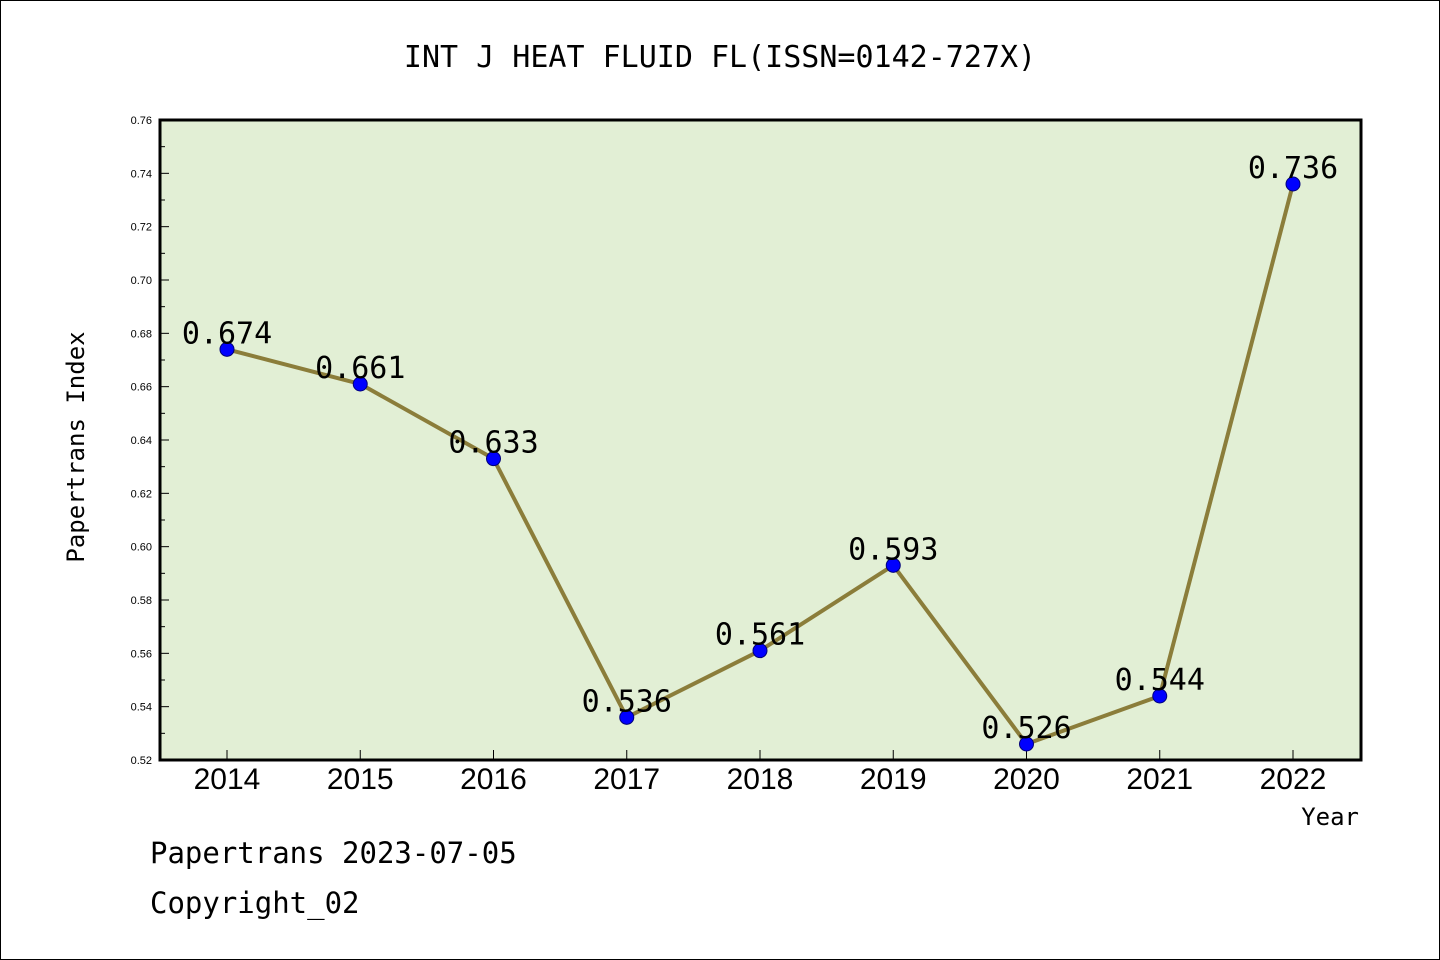  Describe the element at coordinates (1293, 779) in the screenshot. I see `x-tick-label: 2022` at that location.